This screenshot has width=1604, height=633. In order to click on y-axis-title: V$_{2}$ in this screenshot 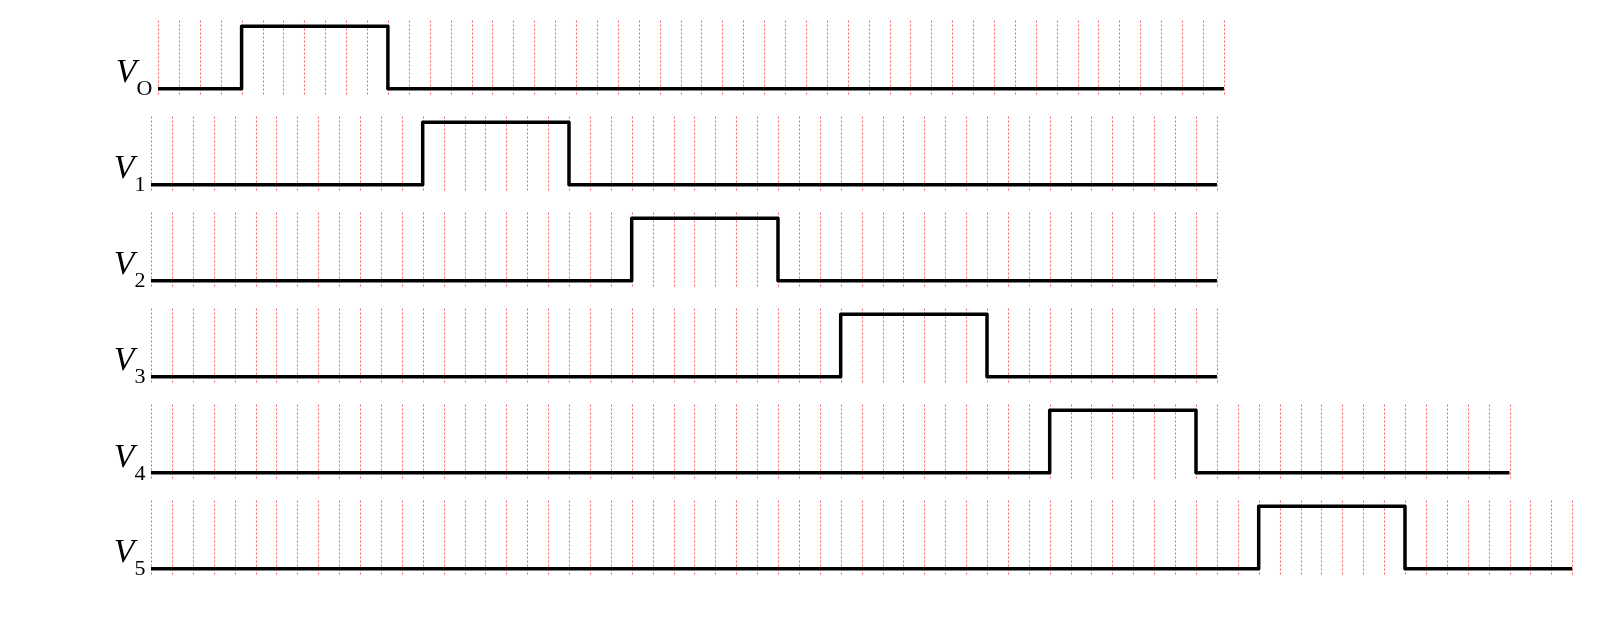, I will do `click(129, 268)`.